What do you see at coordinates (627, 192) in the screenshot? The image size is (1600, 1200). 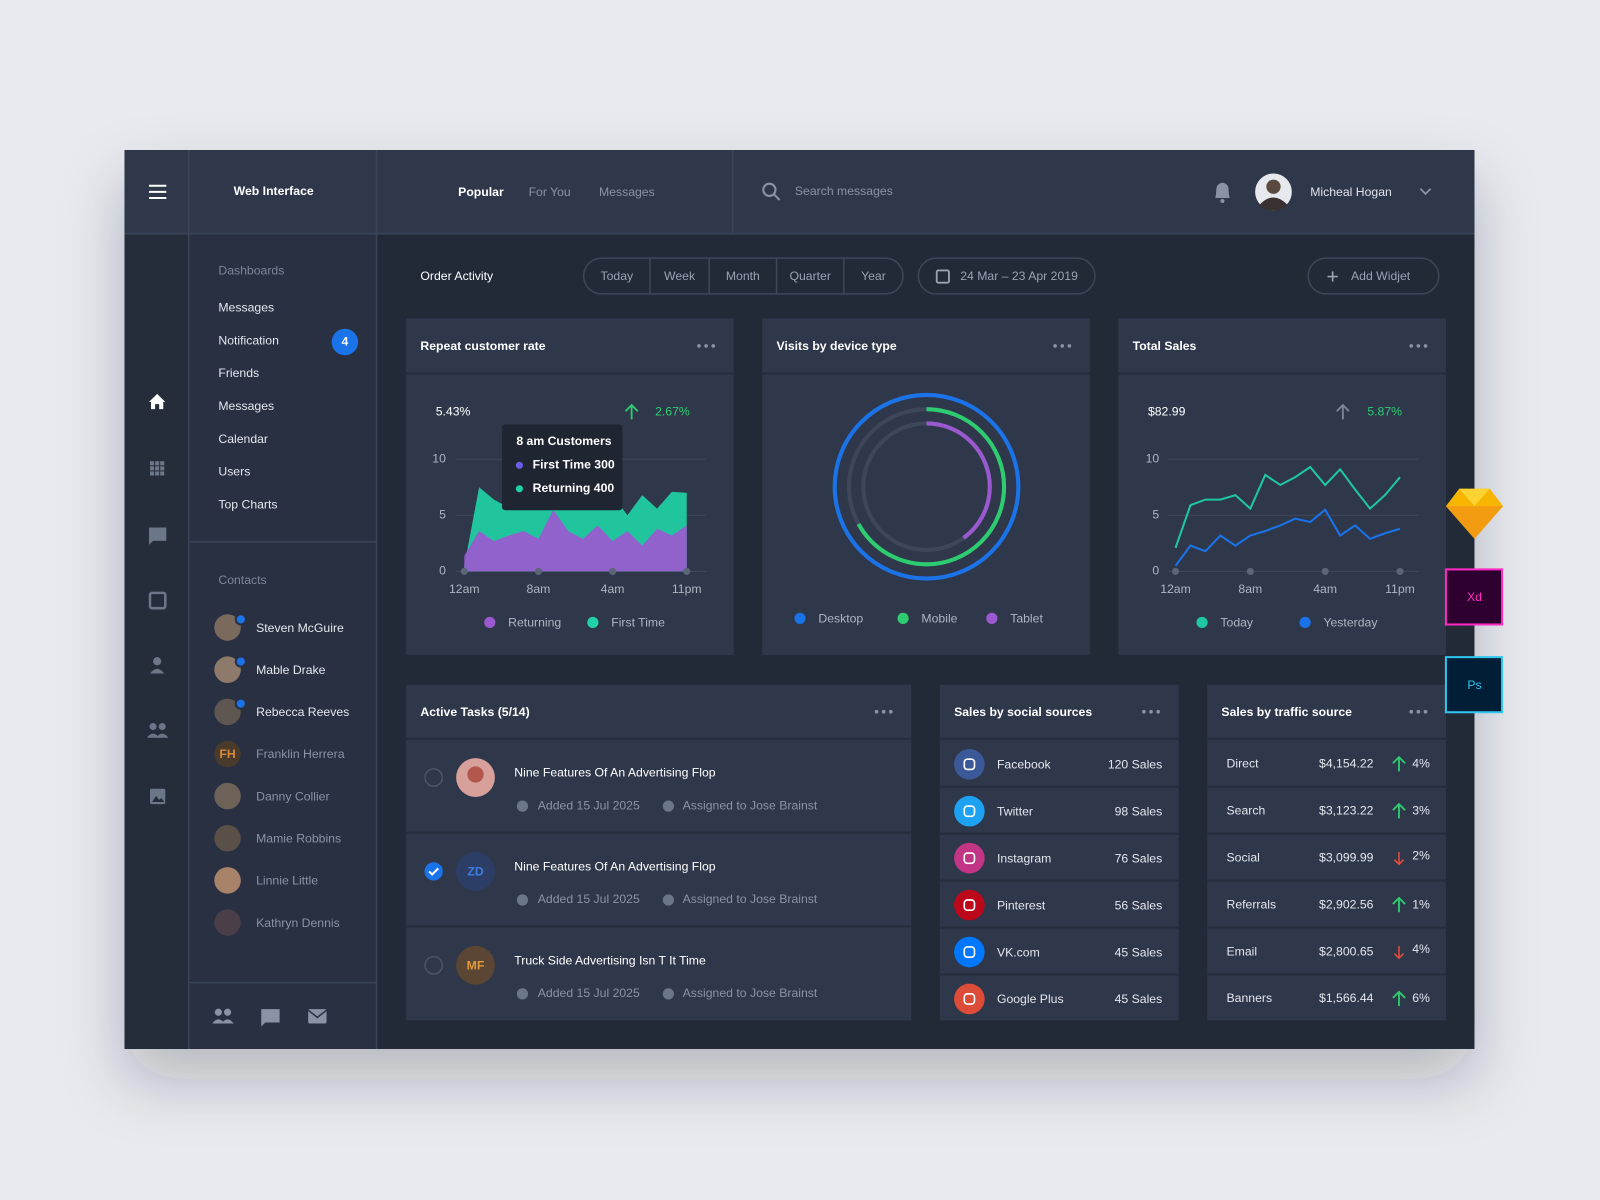 I see `top-tab: Messages` at bounding box center [627, 192].